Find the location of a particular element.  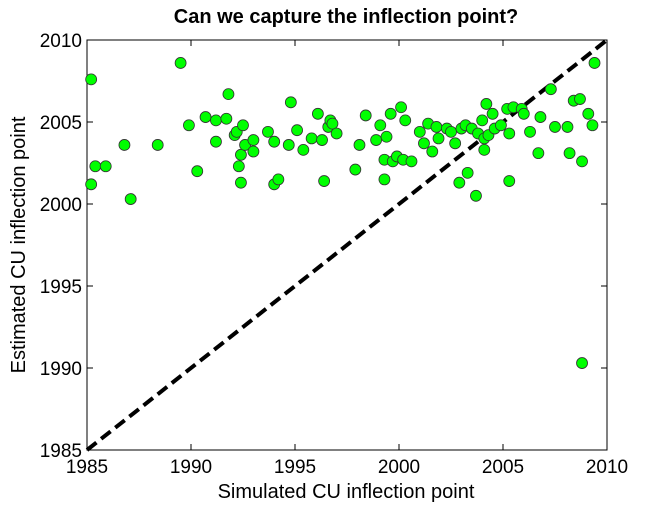

y-tick-label: 1985 is located at coordinates (61, 451).